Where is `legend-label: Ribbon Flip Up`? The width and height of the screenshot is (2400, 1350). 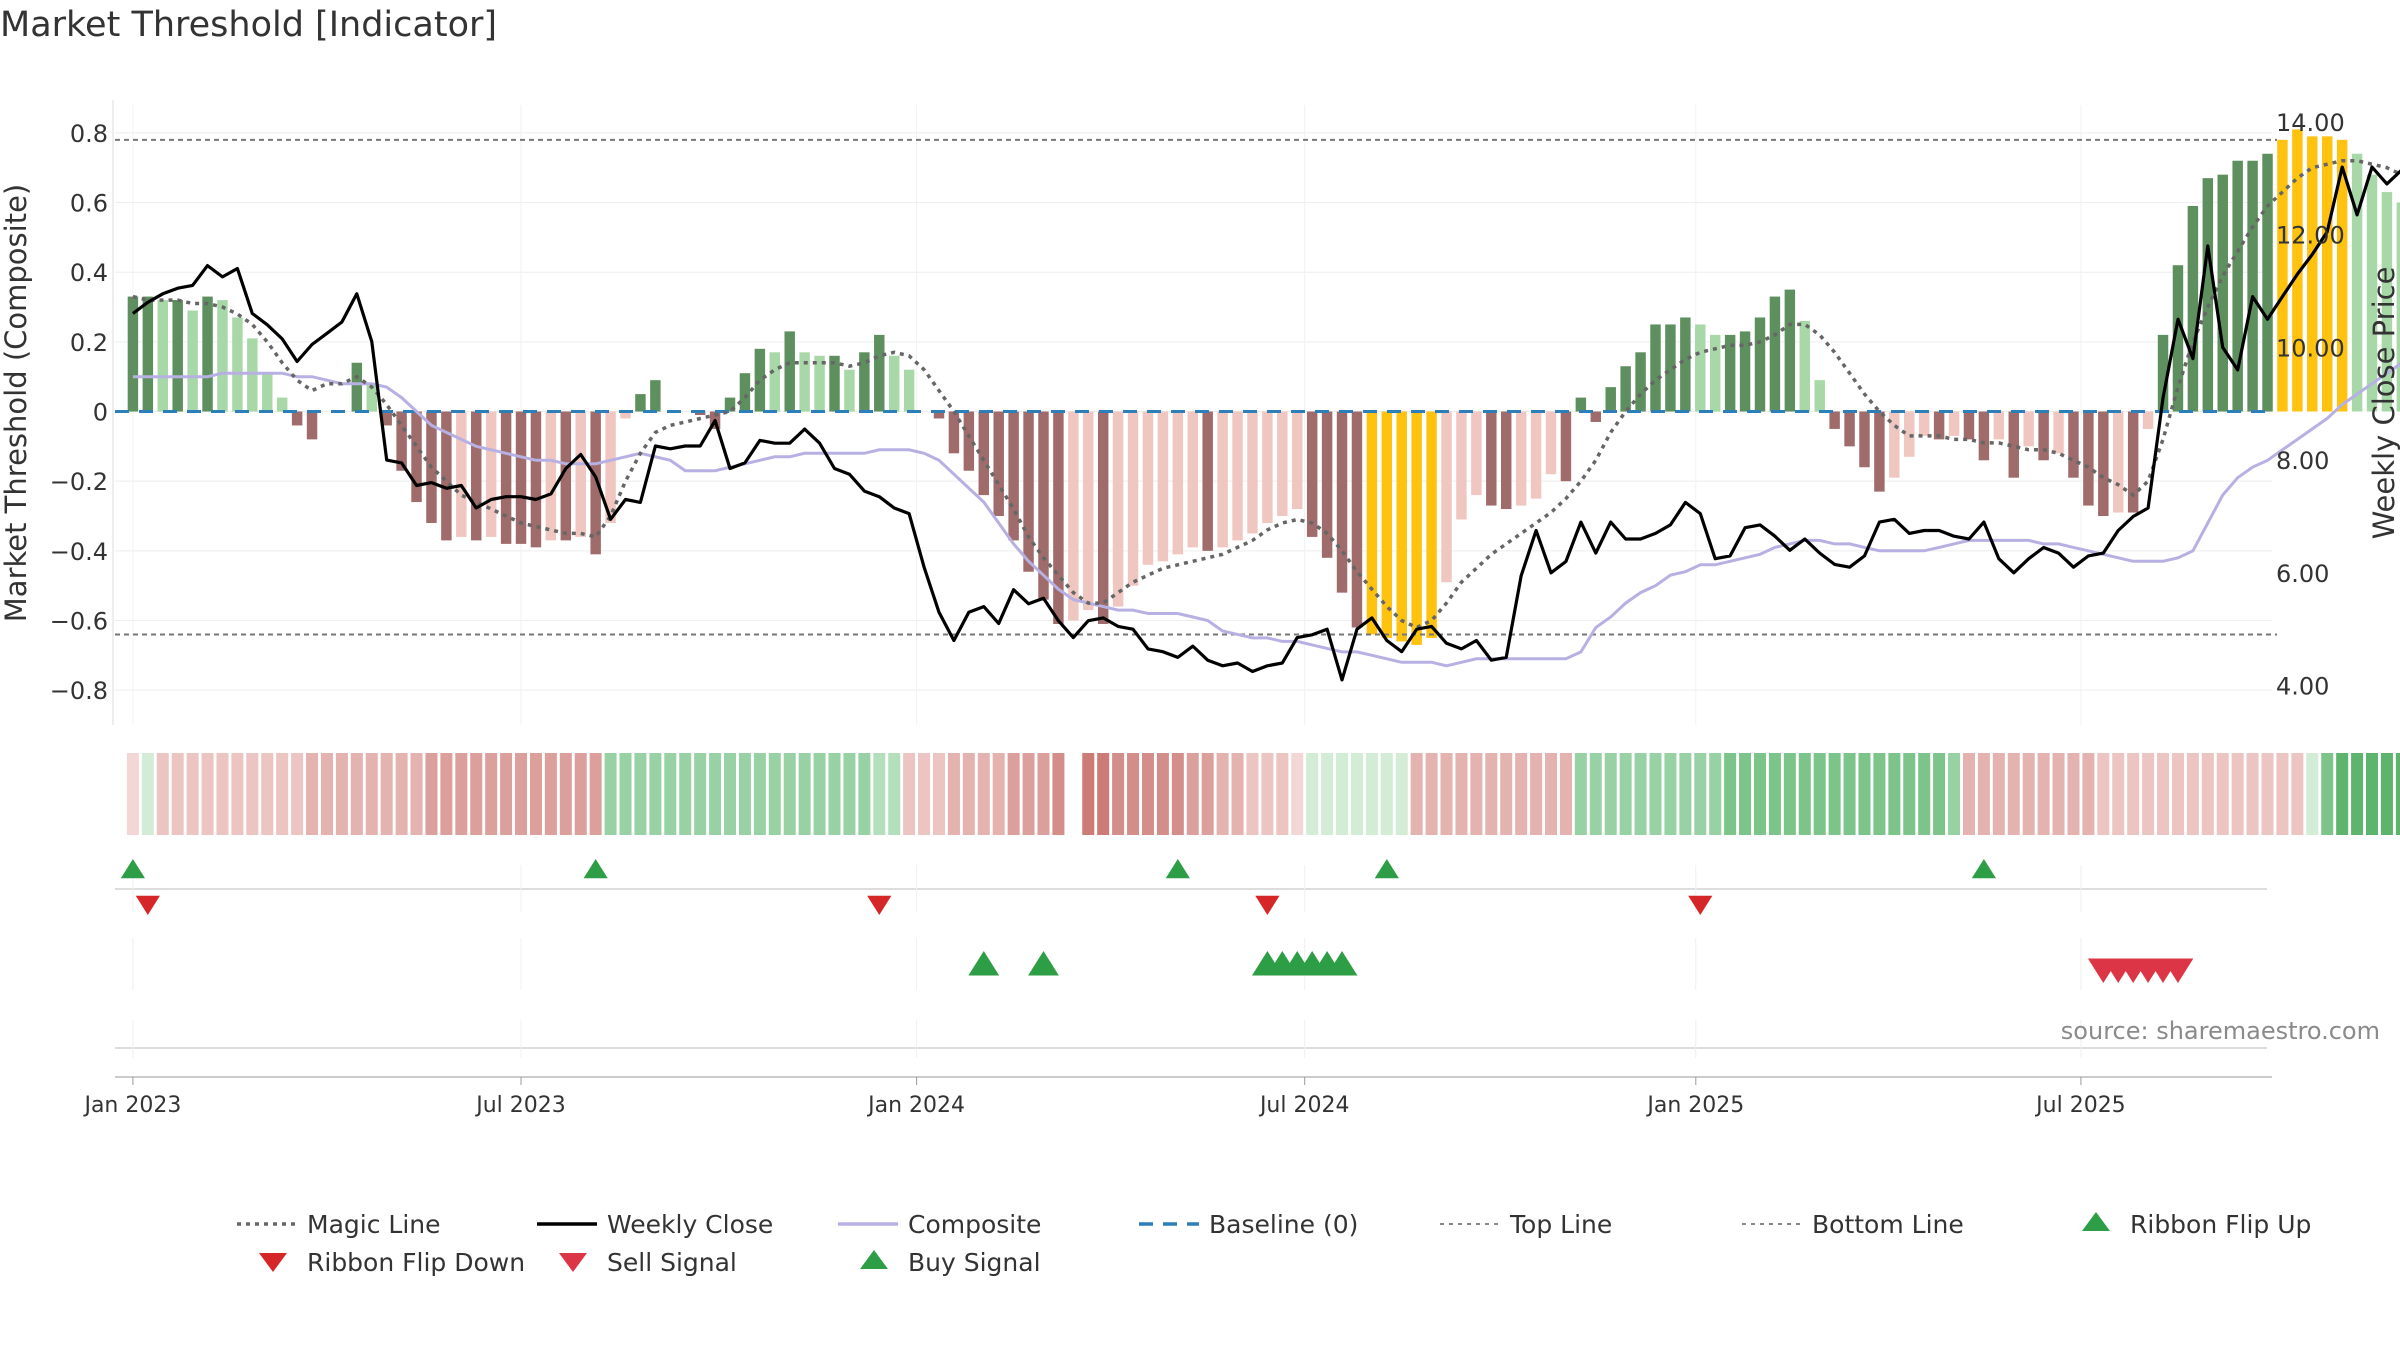 legend-label: Ribbon Flip Up is located at coordinates (2220, 1224).